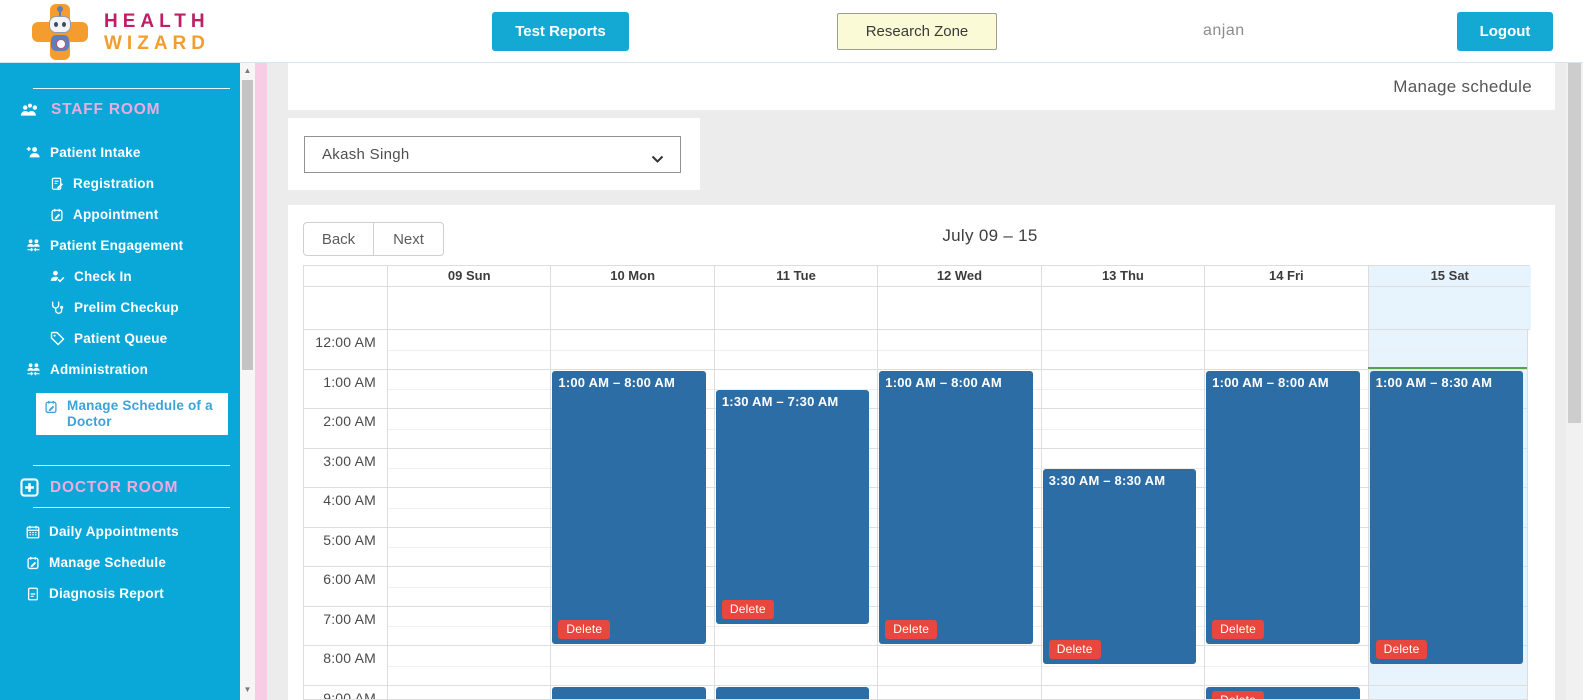 The image size is (1583, 700). What do you see at coordinates (106, 109) in the screenshot?
I see `sidebar-section-heading-label: STAFF ROOM` at bounding box center [106, 109].